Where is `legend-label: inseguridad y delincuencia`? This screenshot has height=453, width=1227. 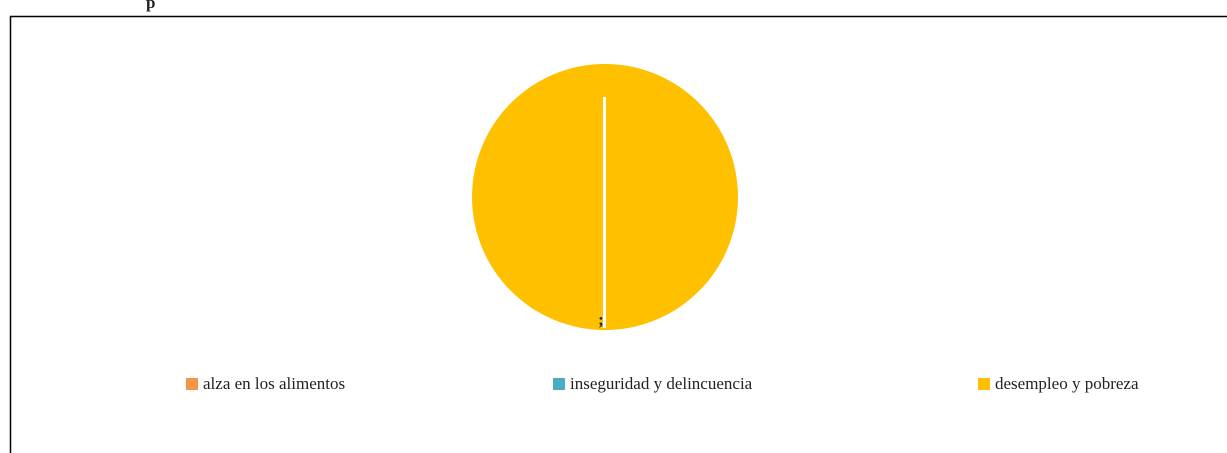 legend-label: inseguridad y delincuencia is located at coordinates (661, 383).